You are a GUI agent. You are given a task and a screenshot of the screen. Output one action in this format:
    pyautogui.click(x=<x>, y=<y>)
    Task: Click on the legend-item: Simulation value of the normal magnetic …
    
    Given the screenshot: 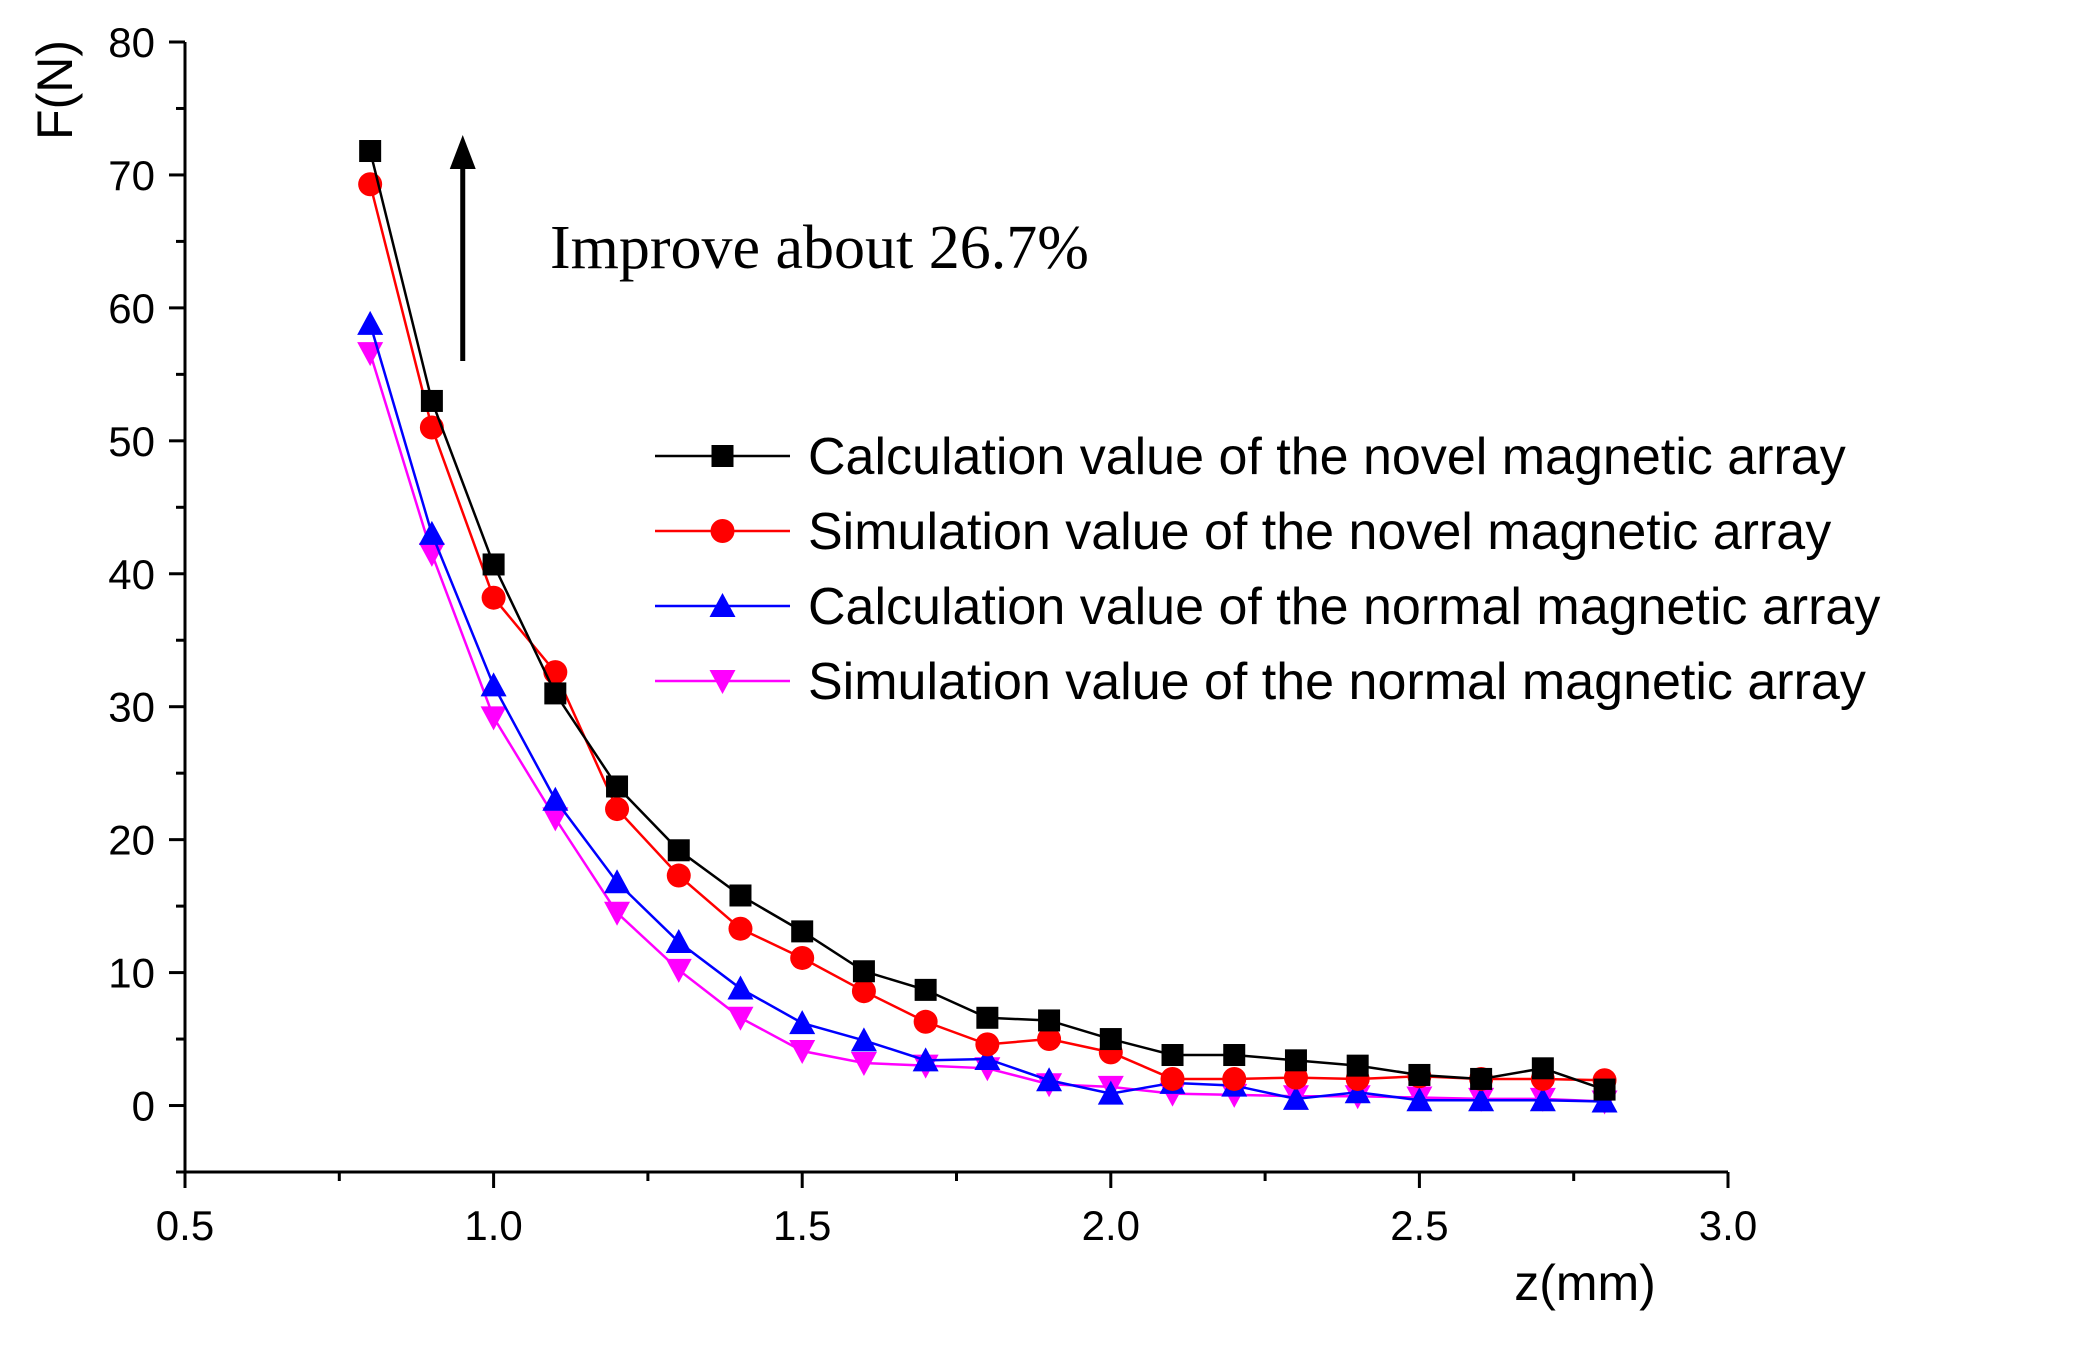 What is the action you would take?
    pyautogui.click(x=1260, y=682)
    